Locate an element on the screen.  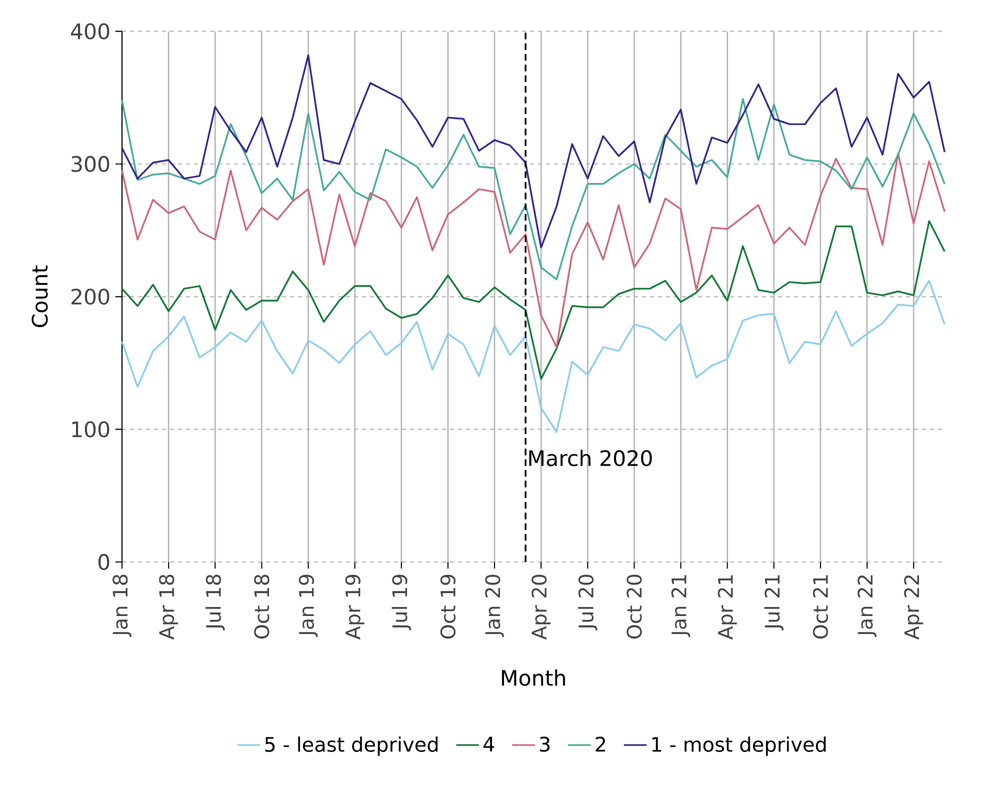
x-tick-label: Apr 18 is located at coordinates (168, 607).